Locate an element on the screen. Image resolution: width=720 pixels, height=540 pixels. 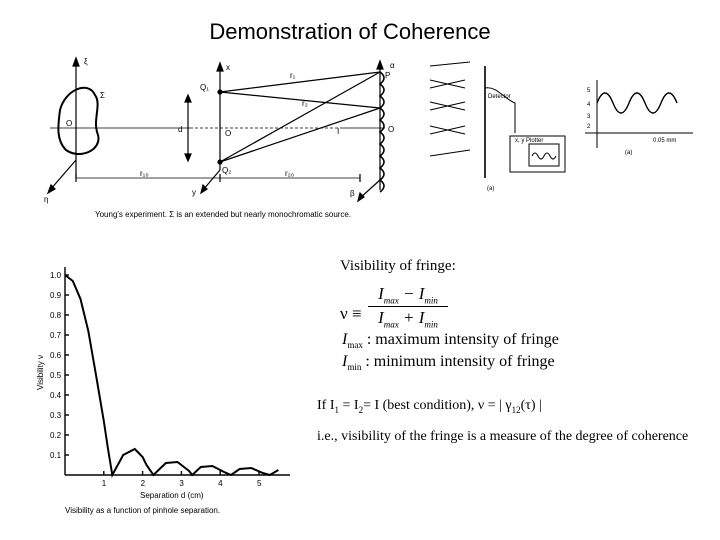
chart-y-tick-label: 0.2 is located at coordinates (56, 435).